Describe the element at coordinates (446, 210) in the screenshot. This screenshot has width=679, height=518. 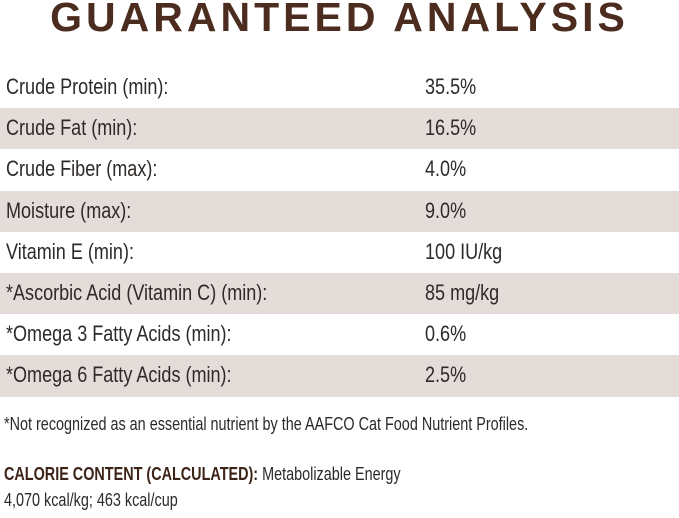
I see `row-value: 9.0%` at that location.